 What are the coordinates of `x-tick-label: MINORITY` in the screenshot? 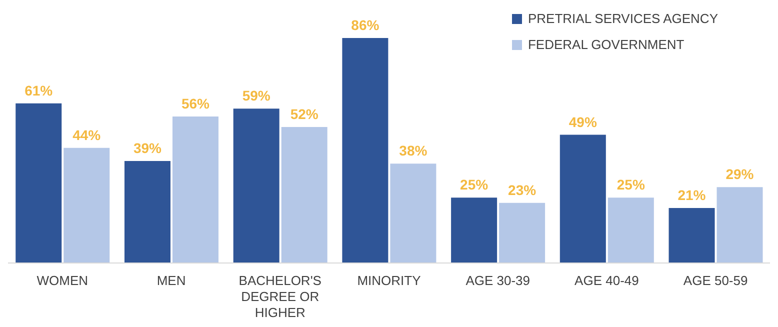 It's located at (389, 280).